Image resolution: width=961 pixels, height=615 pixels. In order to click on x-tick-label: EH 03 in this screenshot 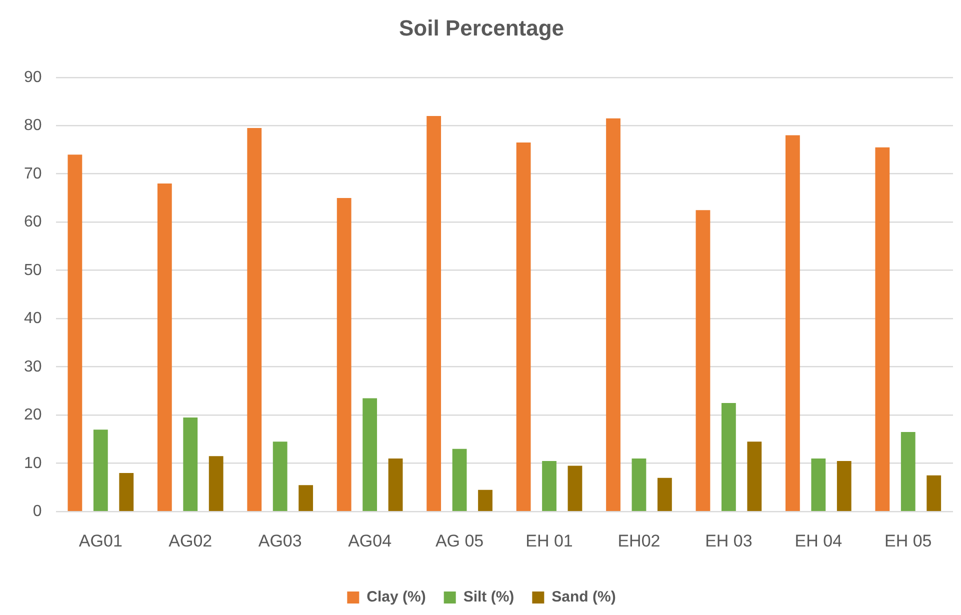, I will do `click(728, 540)`.